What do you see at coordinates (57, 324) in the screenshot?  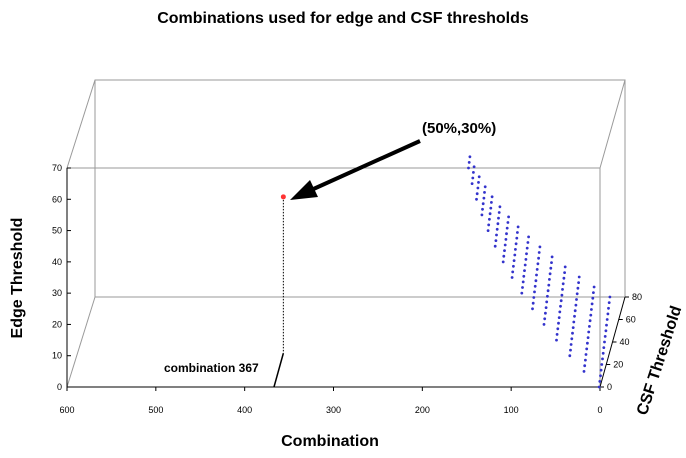 I see `z-tick-label: 20` at bounding box center [57, 324].